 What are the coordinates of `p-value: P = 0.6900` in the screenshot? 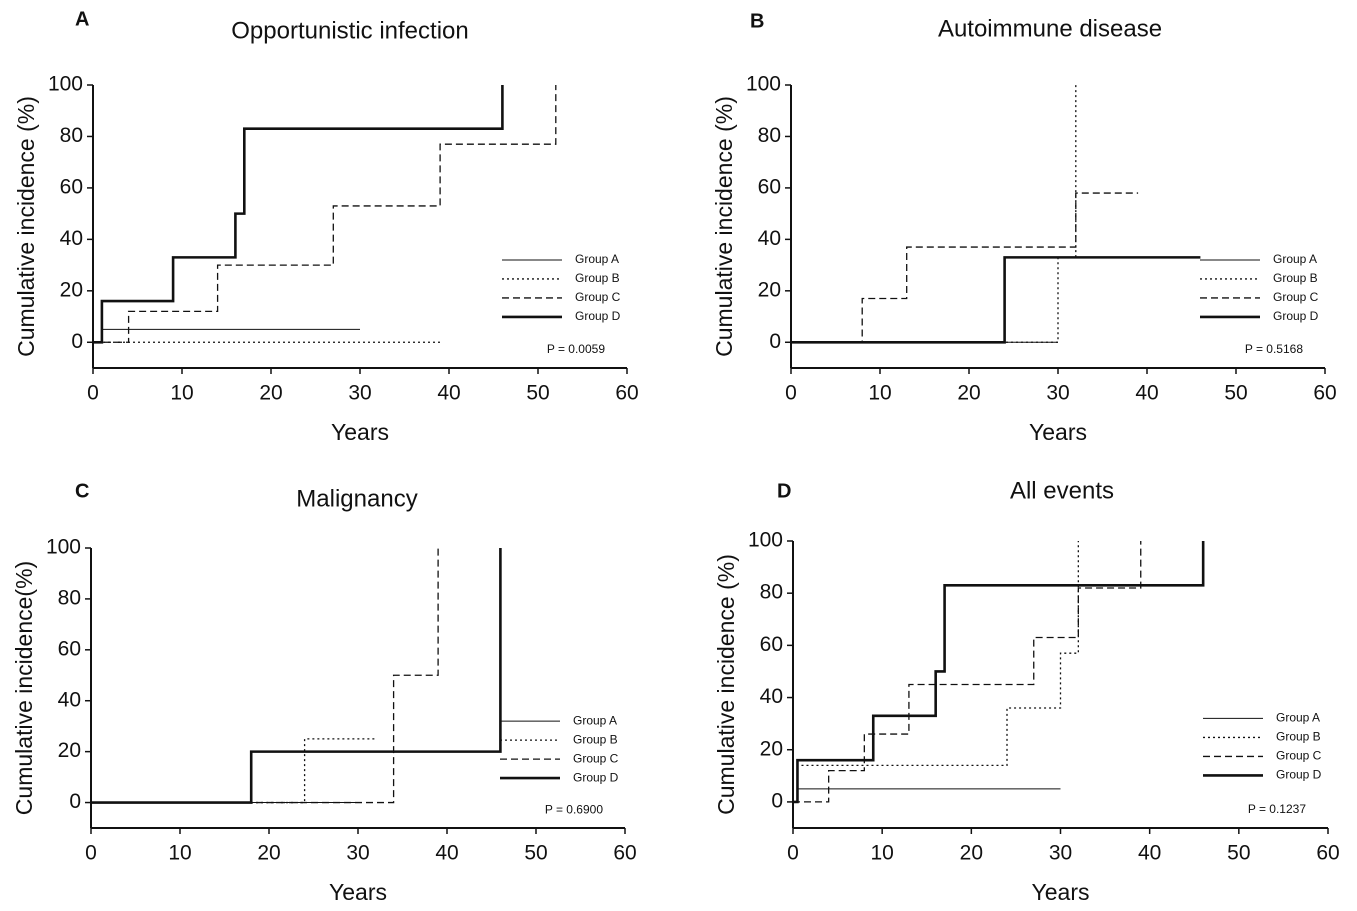 It's located at (574, 809).